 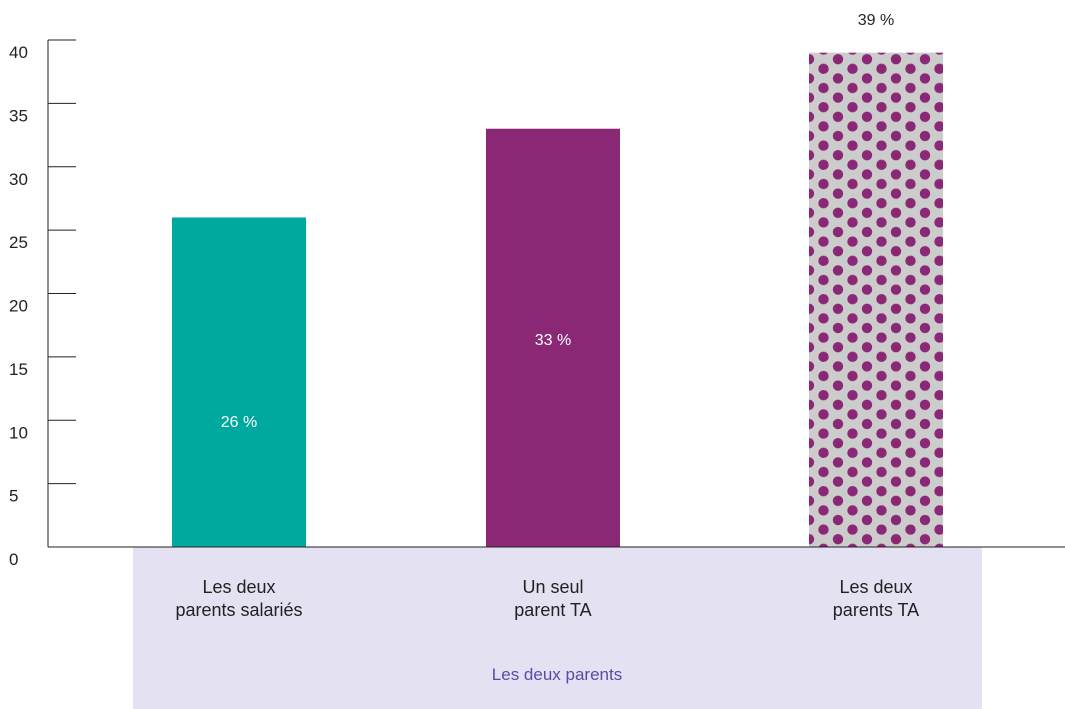 What do you see at coordinates (876, 20) in the screenshot?
I see `data-label-3: 39 %` at bounding box center [876, 20].